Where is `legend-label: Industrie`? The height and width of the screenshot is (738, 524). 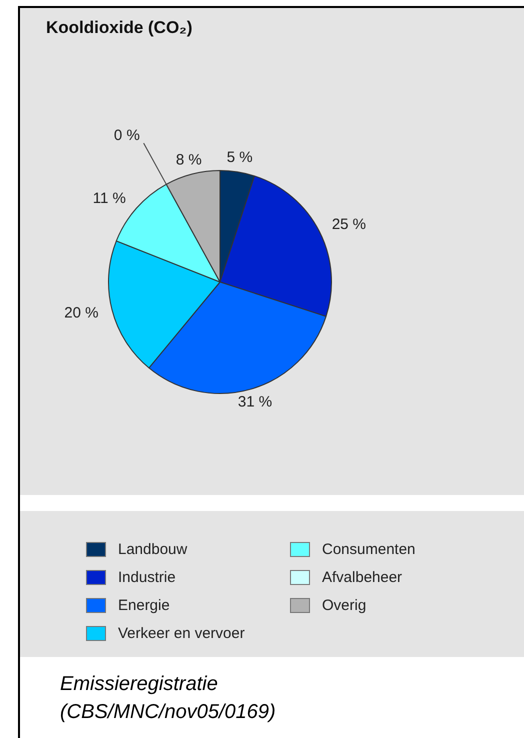 legend-label: Industrie is located at coordinates (147, 577).